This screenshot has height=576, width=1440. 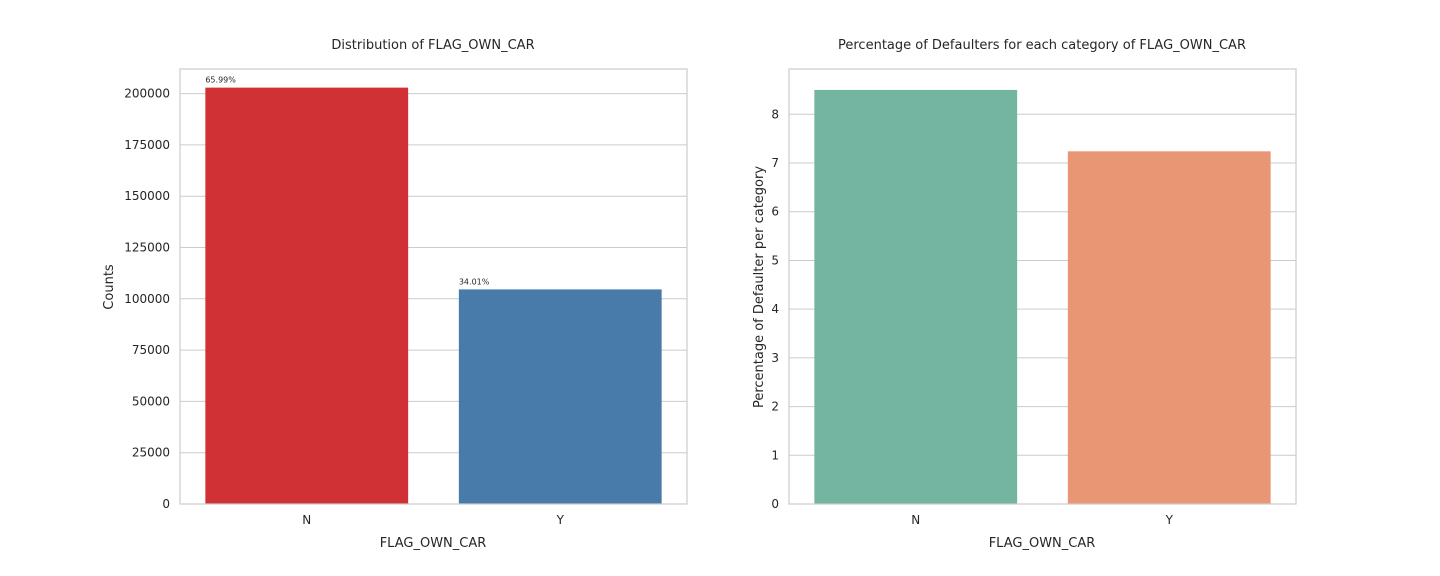 I want to click on y-tick-label: 3, so click(x=775, y=358).